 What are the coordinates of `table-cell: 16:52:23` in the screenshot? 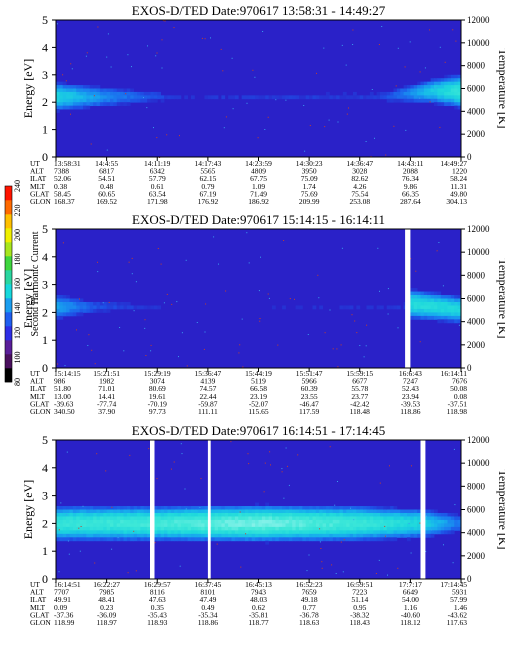 It's located at (309, 584).